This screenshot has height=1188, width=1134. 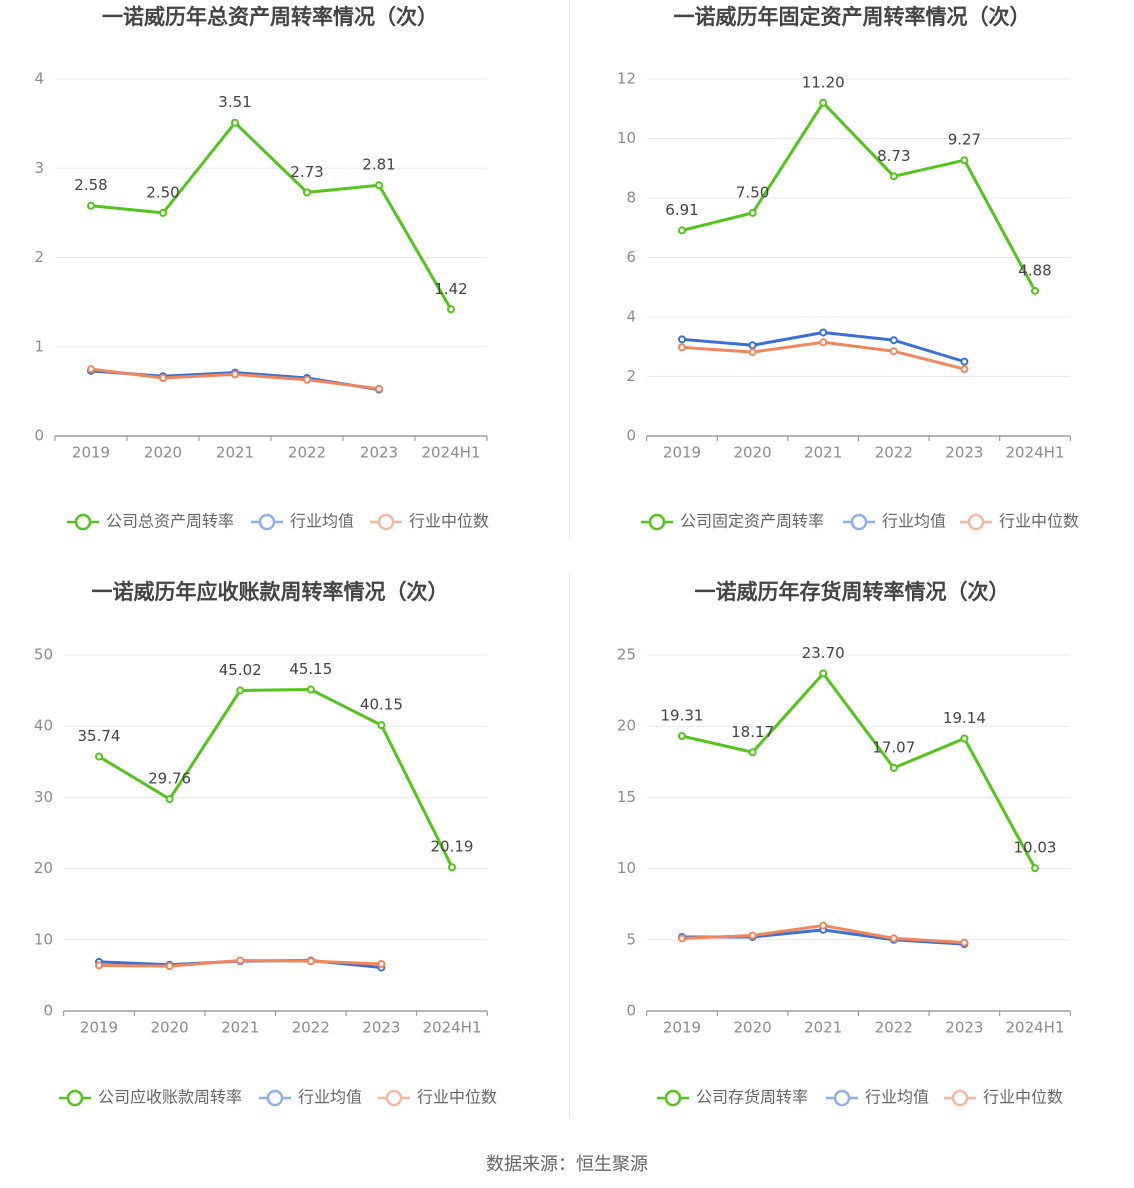 I want to click on data-label: 2.50, so click(x=162, y=192).